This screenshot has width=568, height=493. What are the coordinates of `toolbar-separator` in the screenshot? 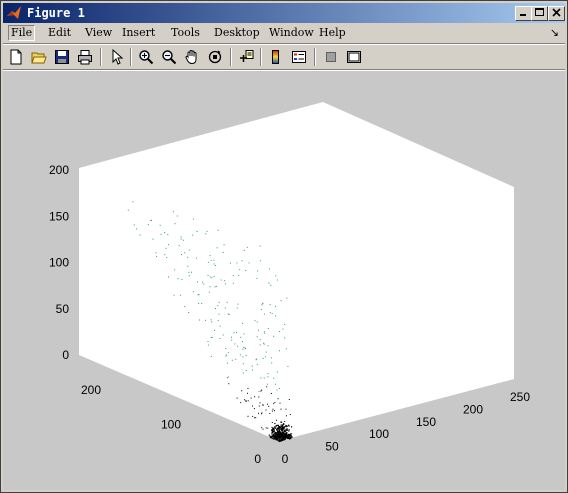 It's located at (101, 57).